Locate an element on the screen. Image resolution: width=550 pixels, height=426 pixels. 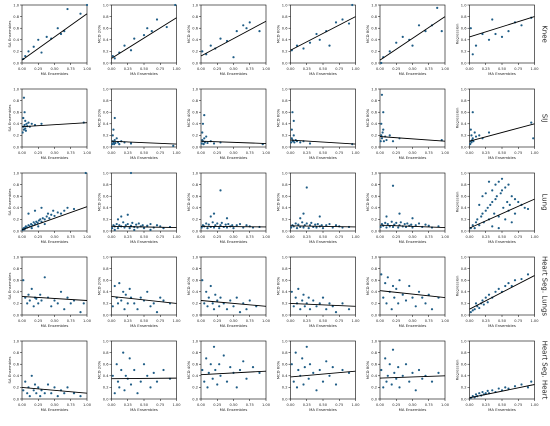
row-label: Heart Seg. Heart is located at coordinates (545, 370).